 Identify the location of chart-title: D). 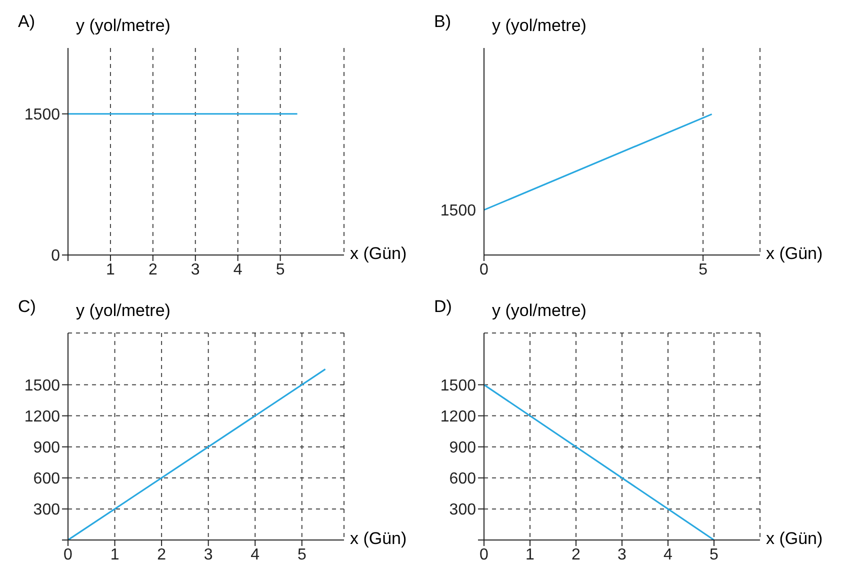
(443, 307).